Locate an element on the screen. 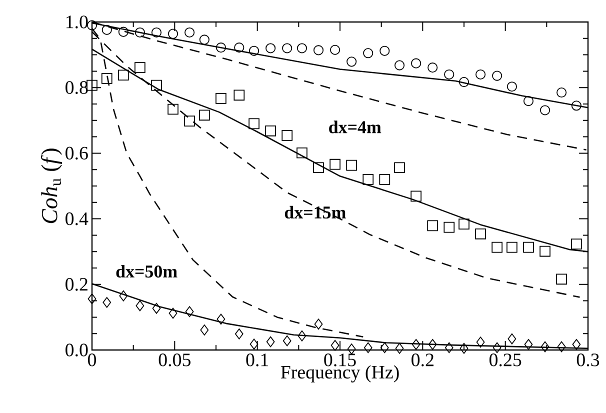  y-tick-label: 1.0 is located at coordinates (77, 22).